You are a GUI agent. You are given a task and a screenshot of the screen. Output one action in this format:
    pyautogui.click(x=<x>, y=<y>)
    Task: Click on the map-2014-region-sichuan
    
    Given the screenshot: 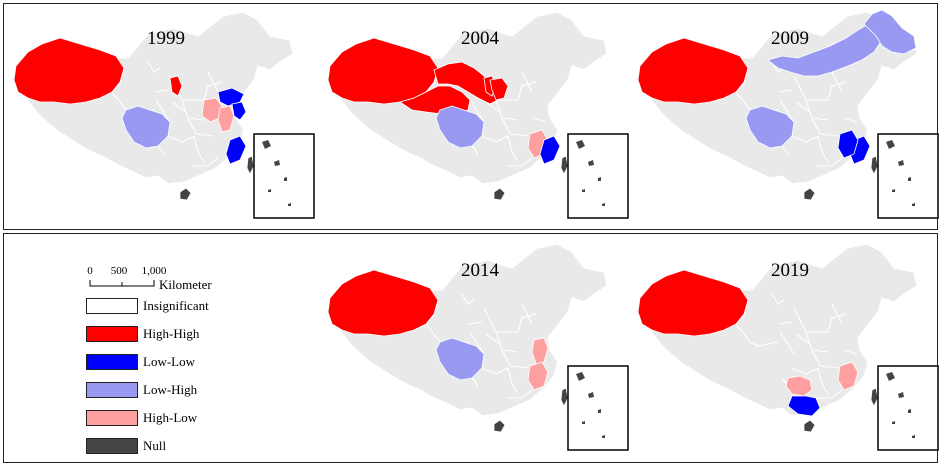 What is the action you would take?
    pyautogui.click(x=460, y=359)
    